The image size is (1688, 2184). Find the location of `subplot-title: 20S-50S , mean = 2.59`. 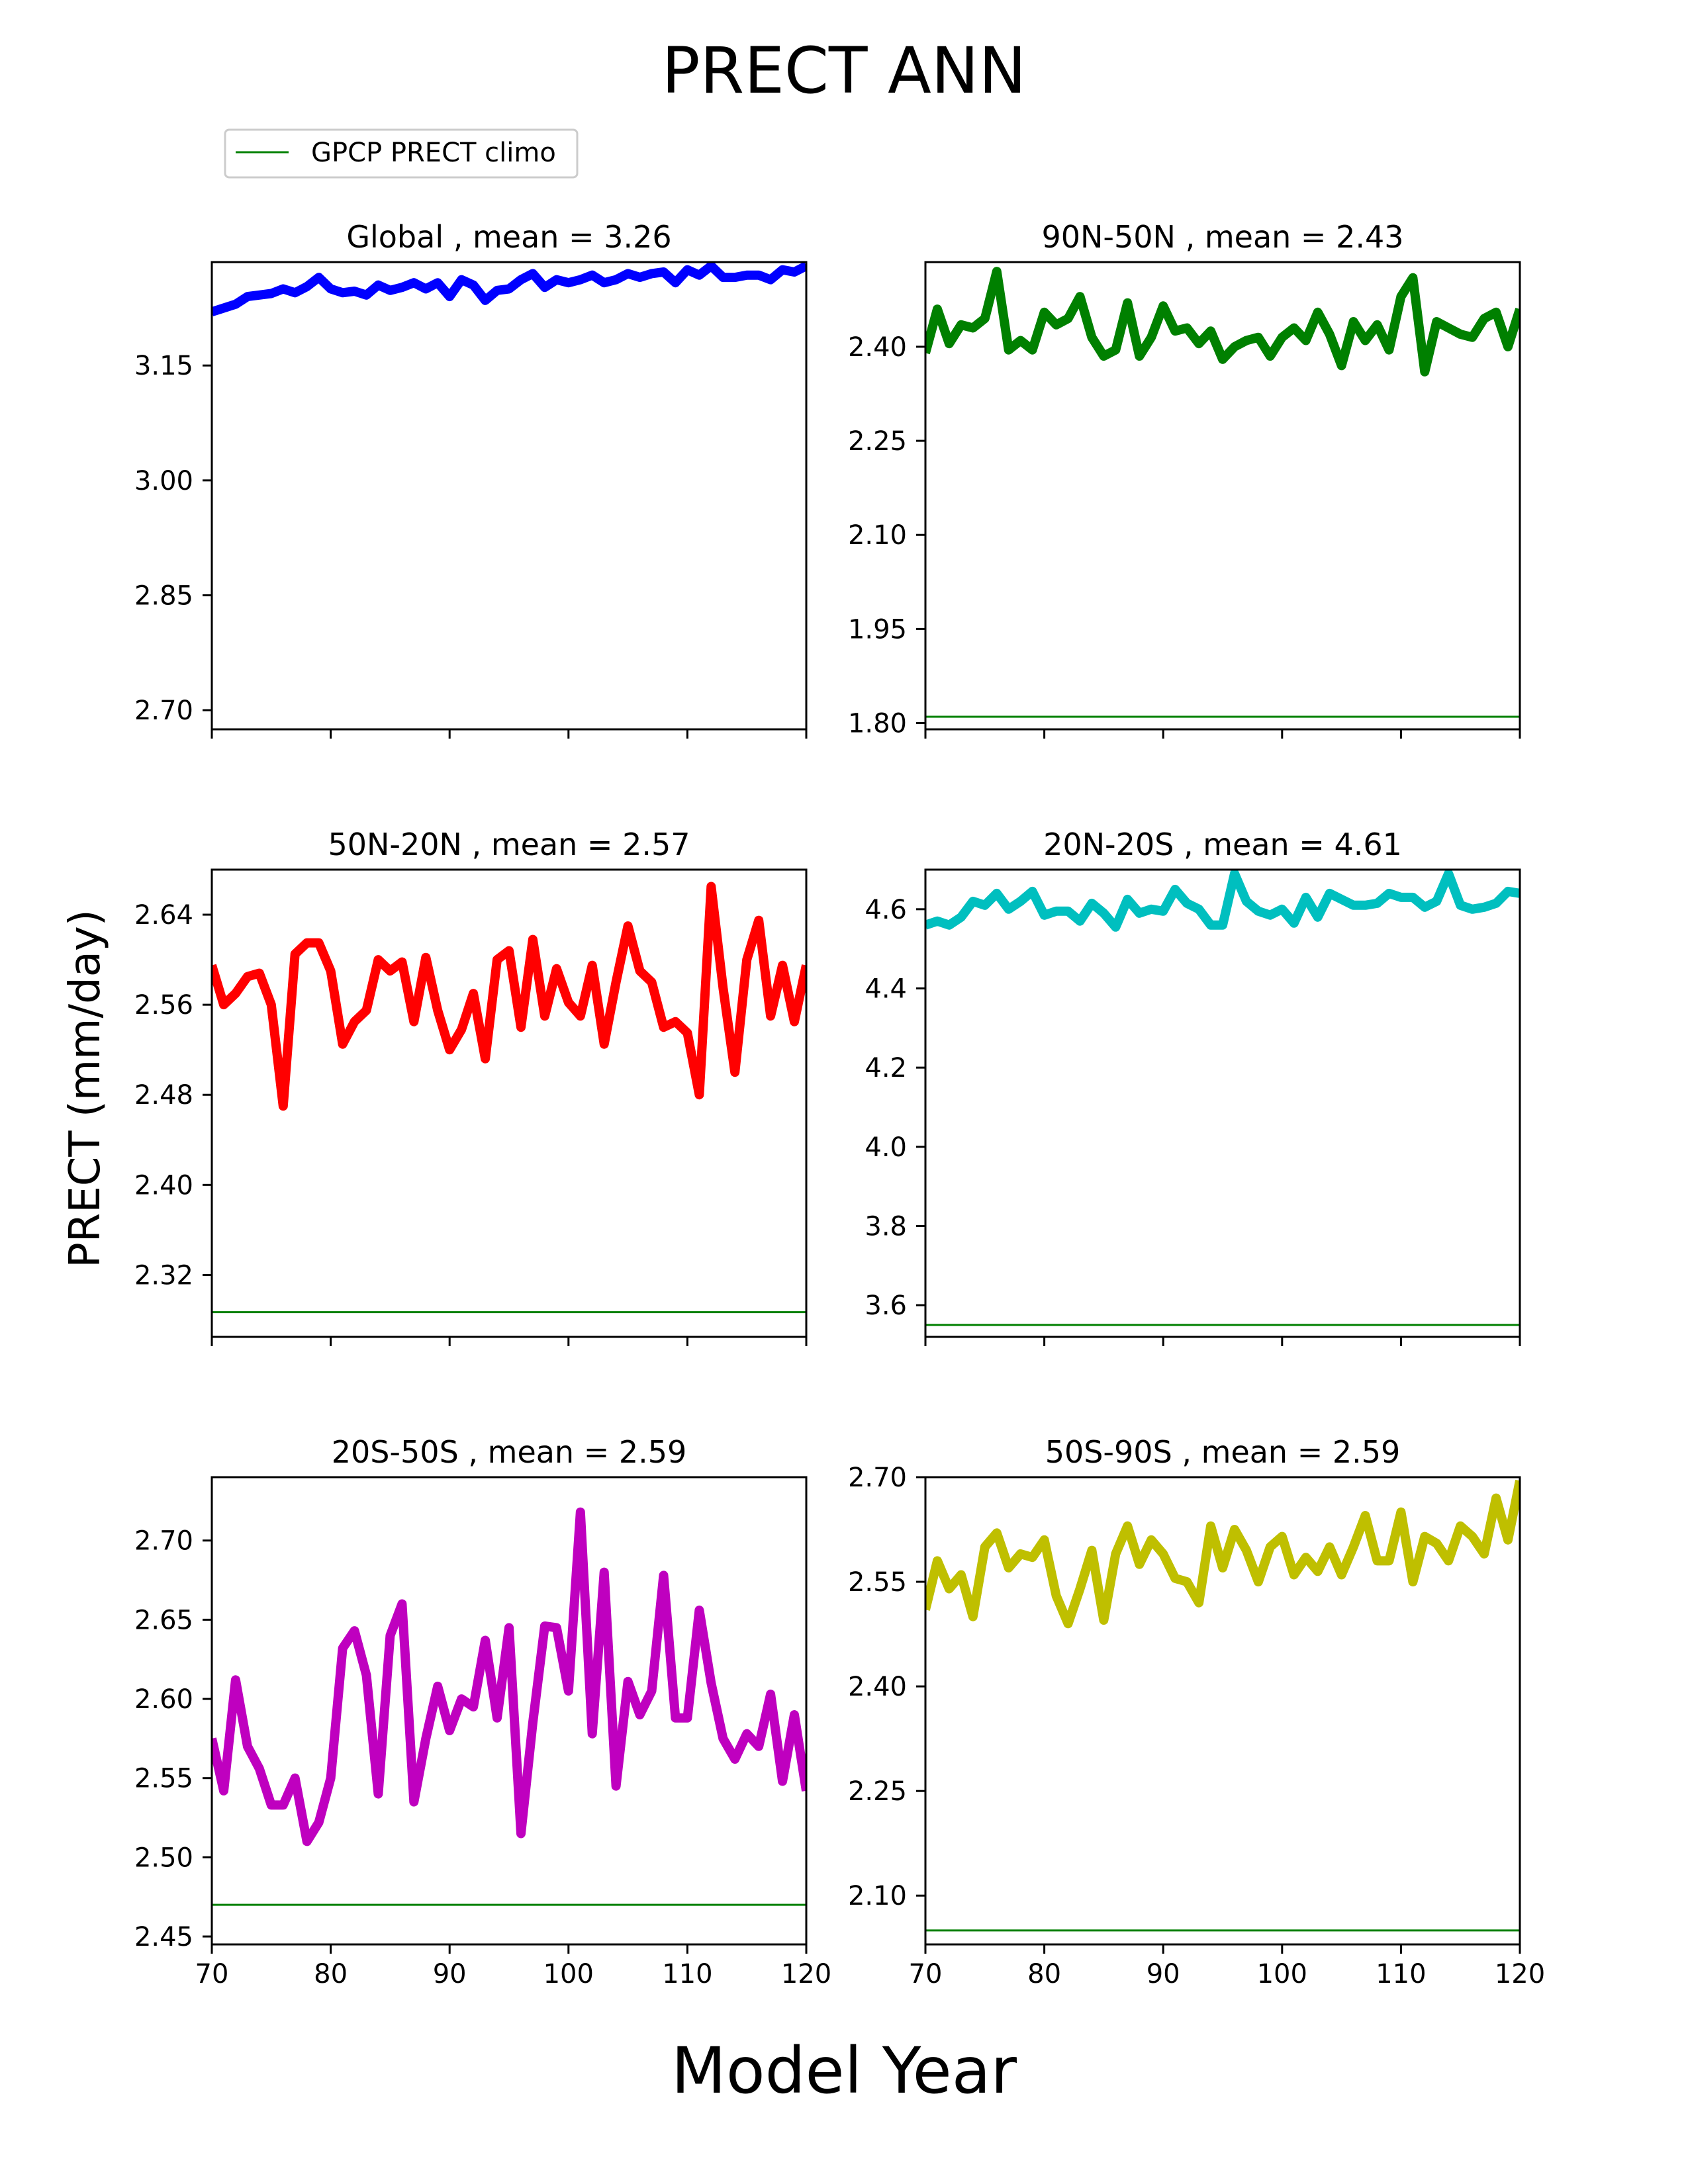

subplot-title: 20S-50S , mean = 2.59 is located at coordinates (509, 1452).